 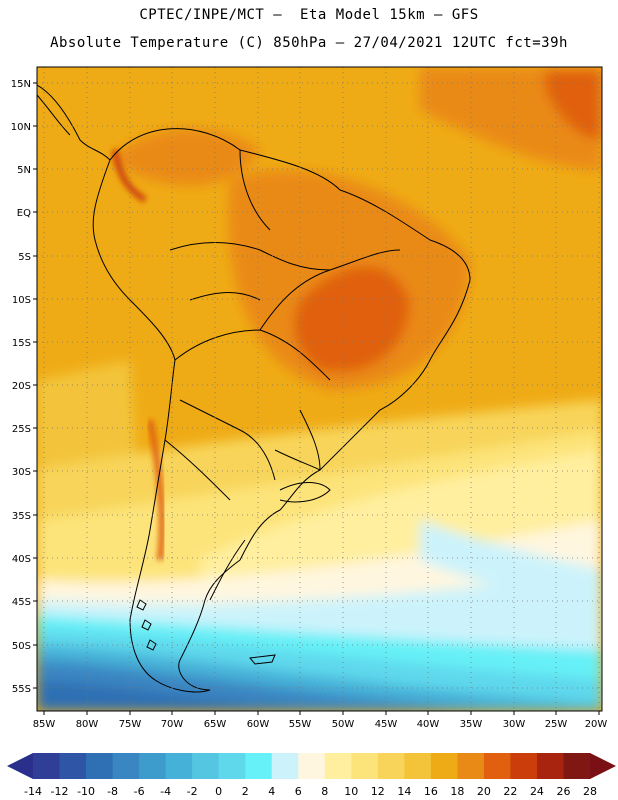 What do you see at coordinates (351, 791) in the screenshot?
I see `colorbar-label: 10` at bounding box center [351, 791].